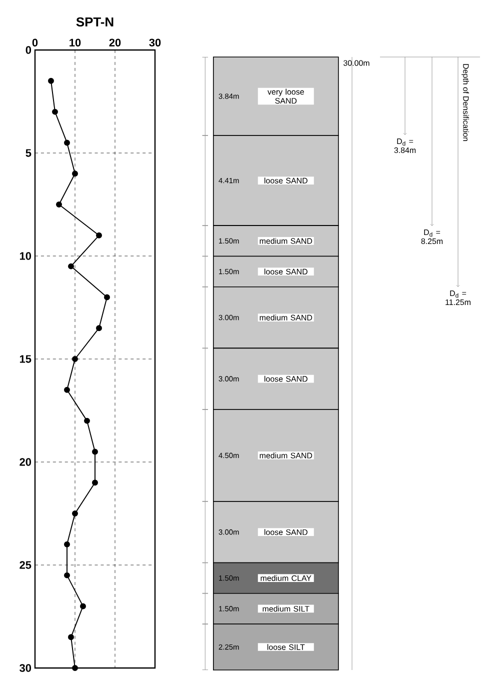  Describe the element at coordinates (95, 22) in the screenshot. I see `chart-title: SPT-N` at that location.